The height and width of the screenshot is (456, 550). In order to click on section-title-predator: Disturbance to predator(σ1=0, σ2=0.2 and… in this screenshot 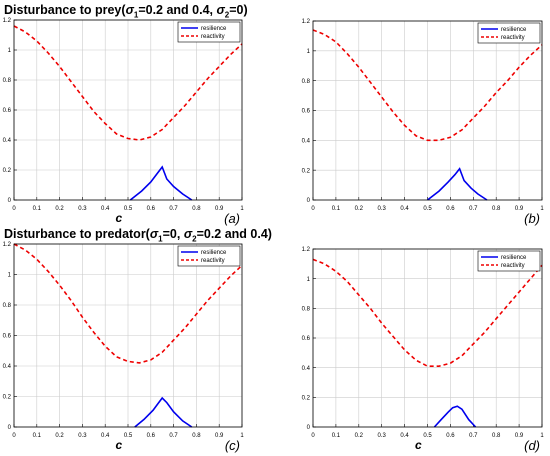, I will do `click(138, 235)`.